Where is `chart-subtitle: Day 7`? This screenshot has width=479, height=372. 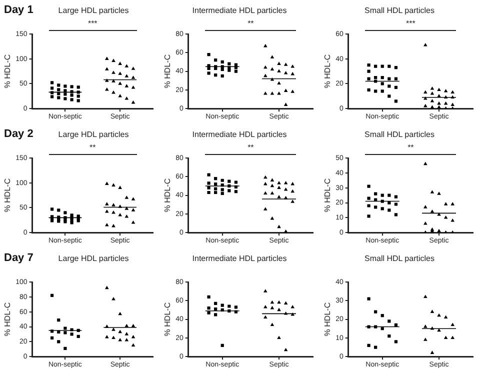
chart-subtitle: Day 7 is located at coordinates (19, 258).